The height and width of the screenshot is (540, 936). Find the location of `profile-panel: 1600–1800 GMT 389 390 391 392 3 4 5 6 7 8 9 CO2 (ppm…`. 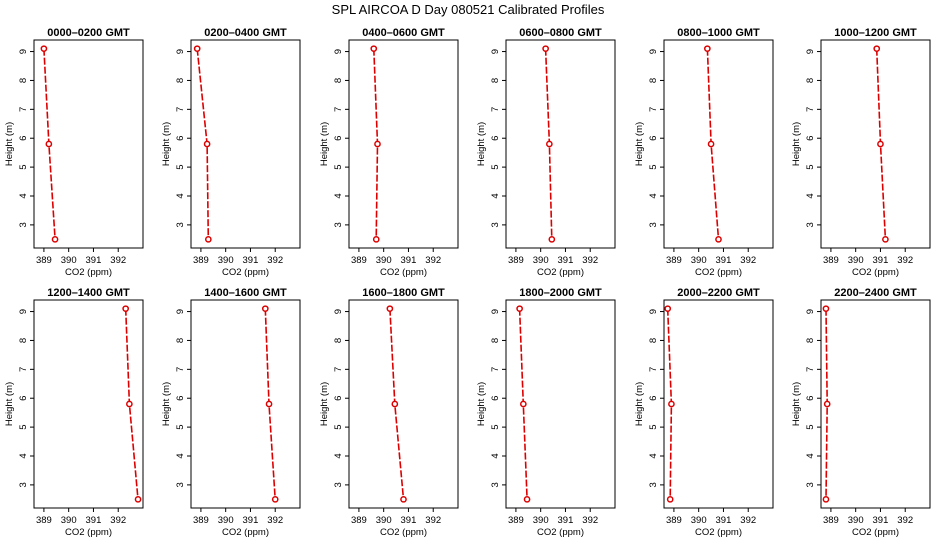

profile-panel: 1600–1800 GMT 389 390 391 392 3 4 5 6 7 8 9 CO2 (ppm… is located at coordinates (389, 412).